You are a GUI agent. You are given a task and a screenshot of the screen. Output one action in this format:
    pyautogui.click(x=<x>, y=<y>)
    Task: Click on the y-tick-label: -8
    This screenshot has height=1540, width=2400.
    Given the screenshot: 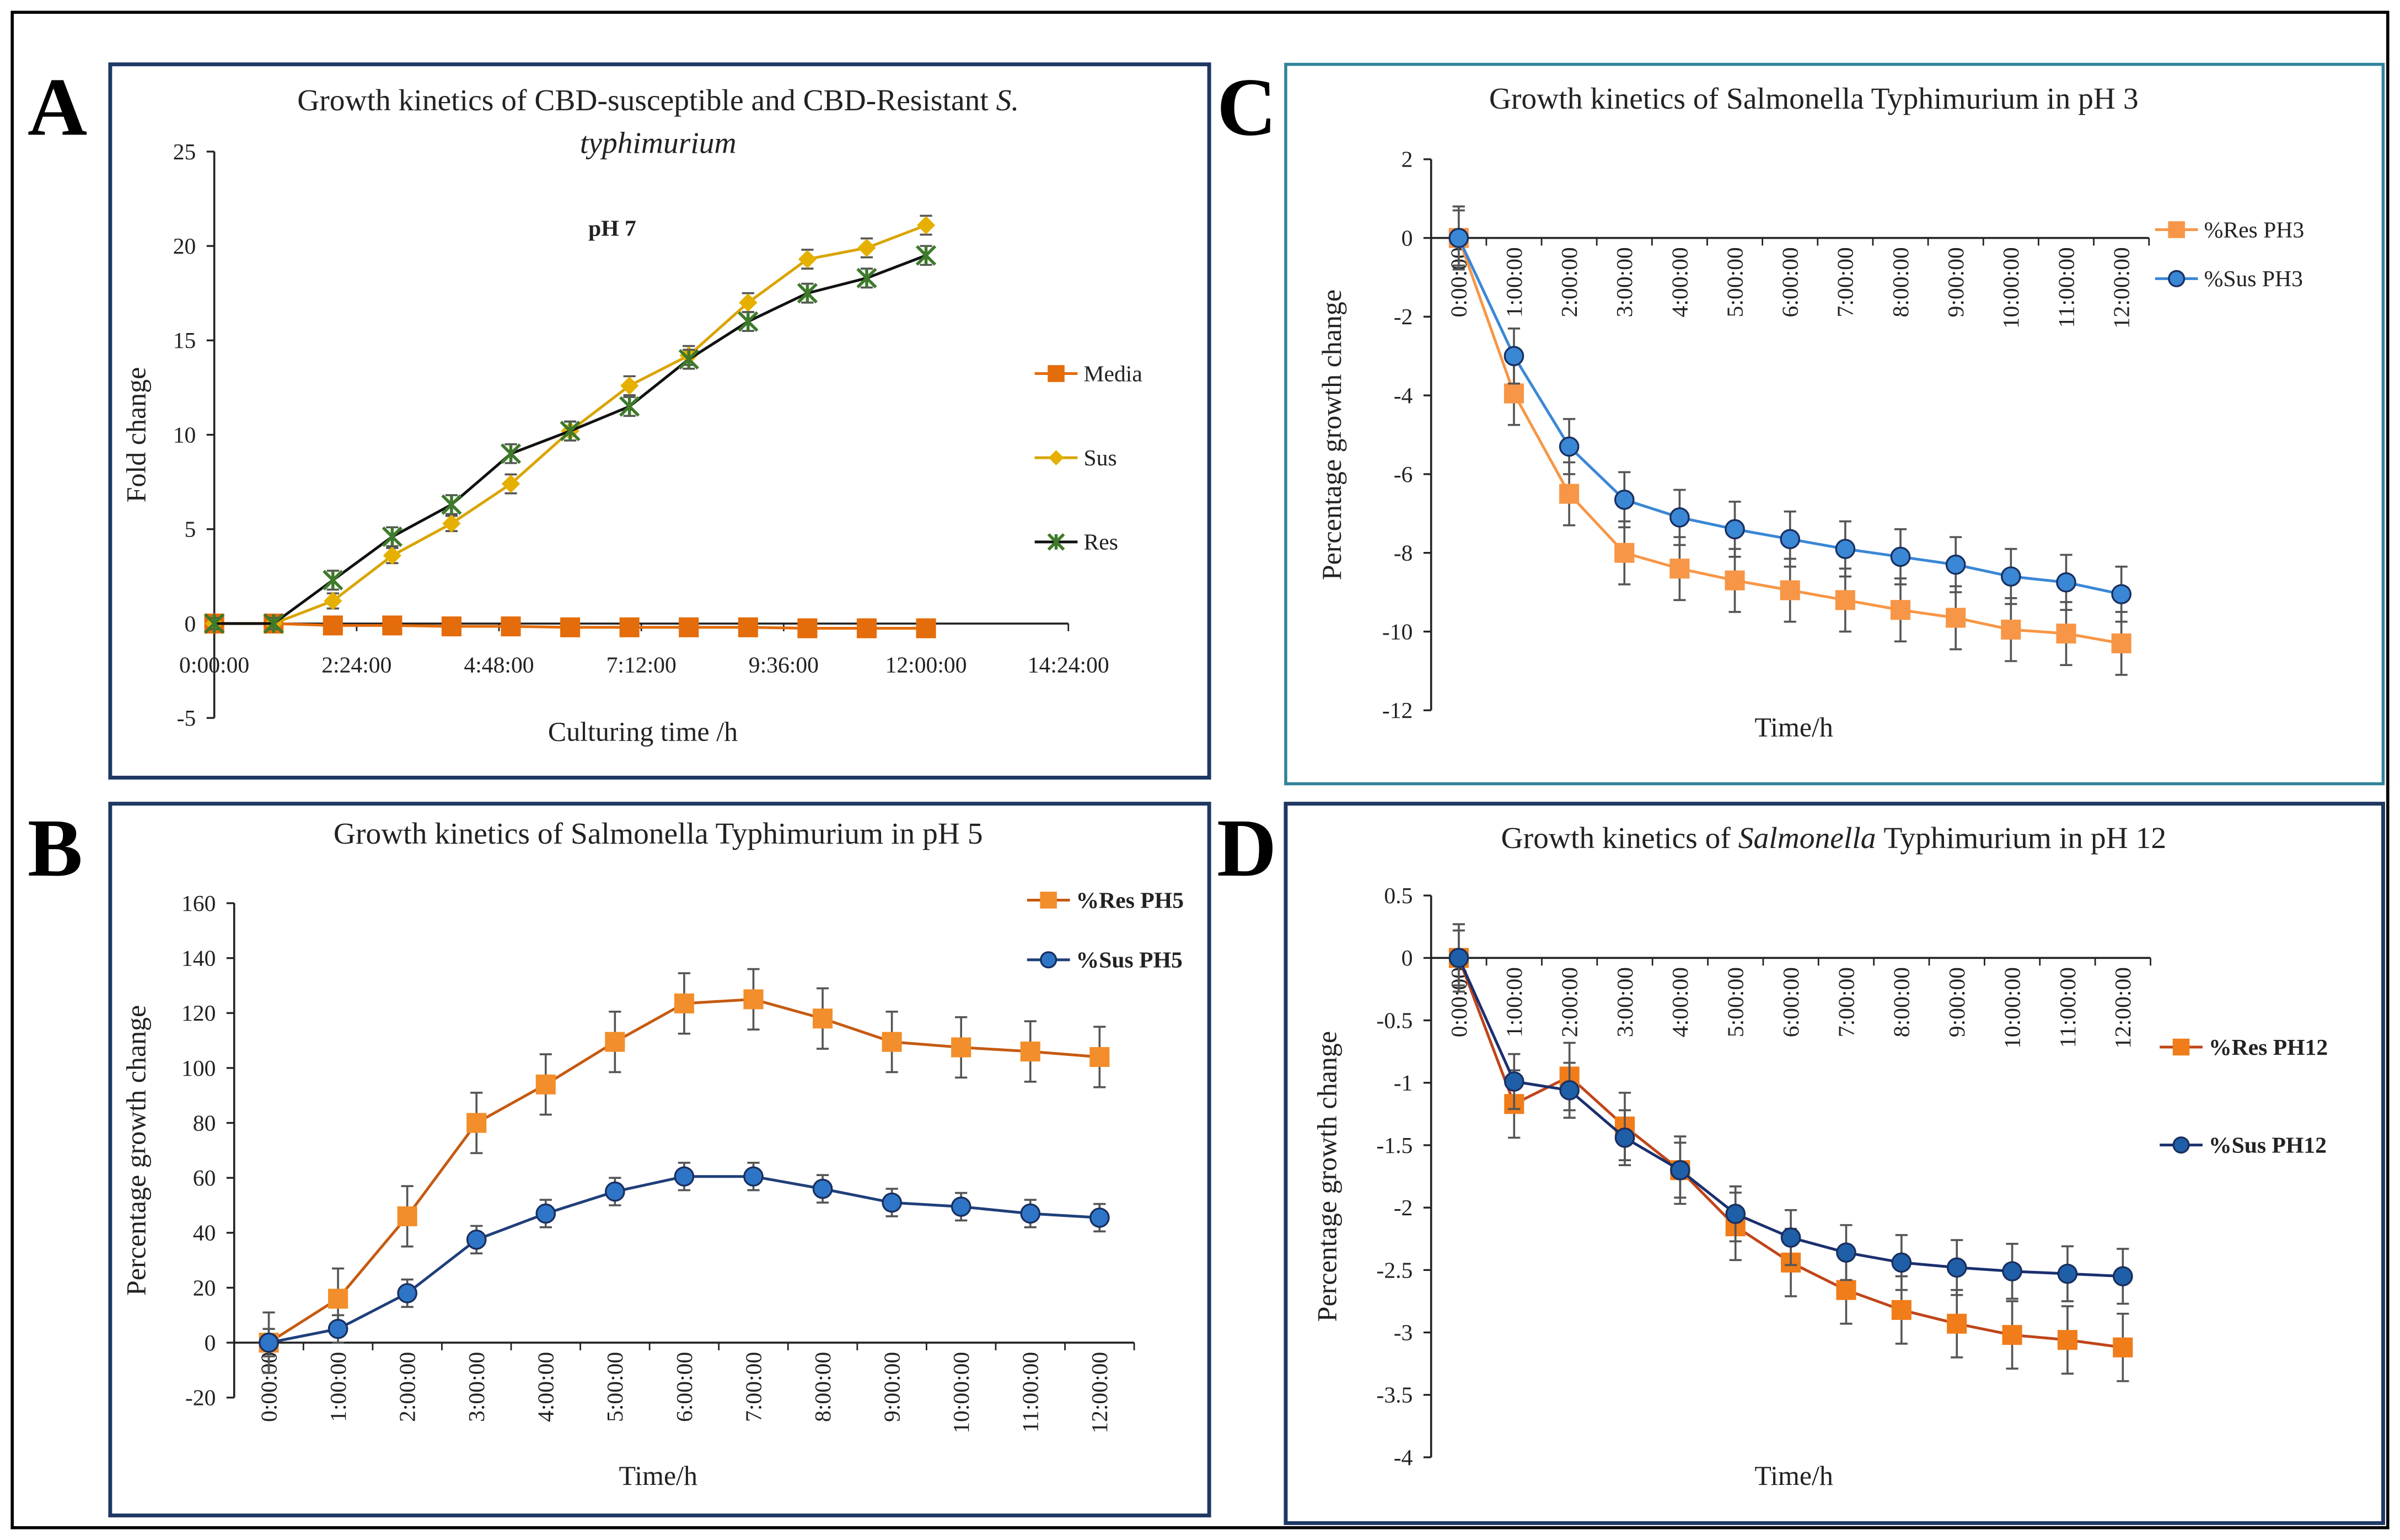 What is the action you would take?
    pyautogui.click(x=1404, y=553)
    